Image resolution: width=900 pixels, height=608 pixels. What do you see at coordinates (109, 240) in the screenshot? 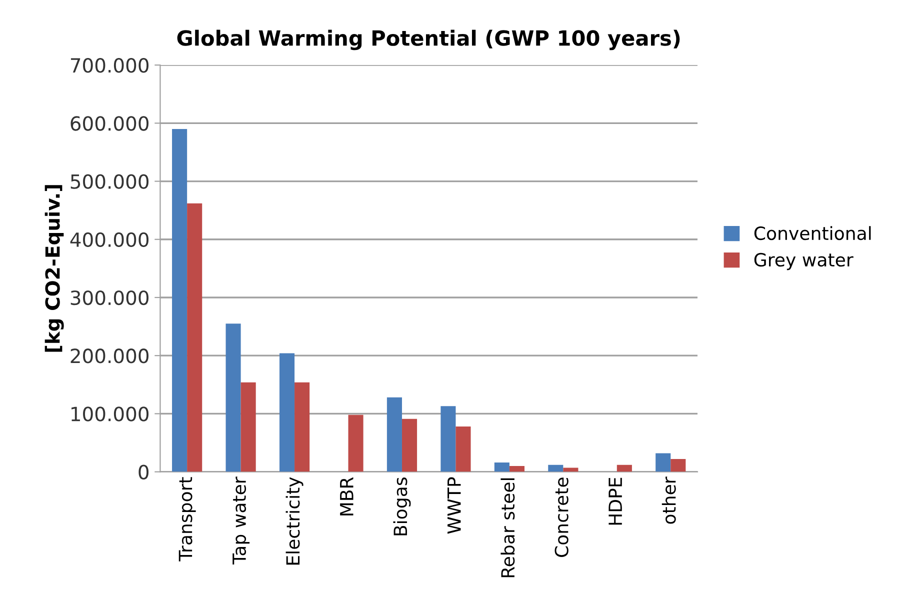
I see `y-tick-label: 400.000` at bounding box center [109, 240].